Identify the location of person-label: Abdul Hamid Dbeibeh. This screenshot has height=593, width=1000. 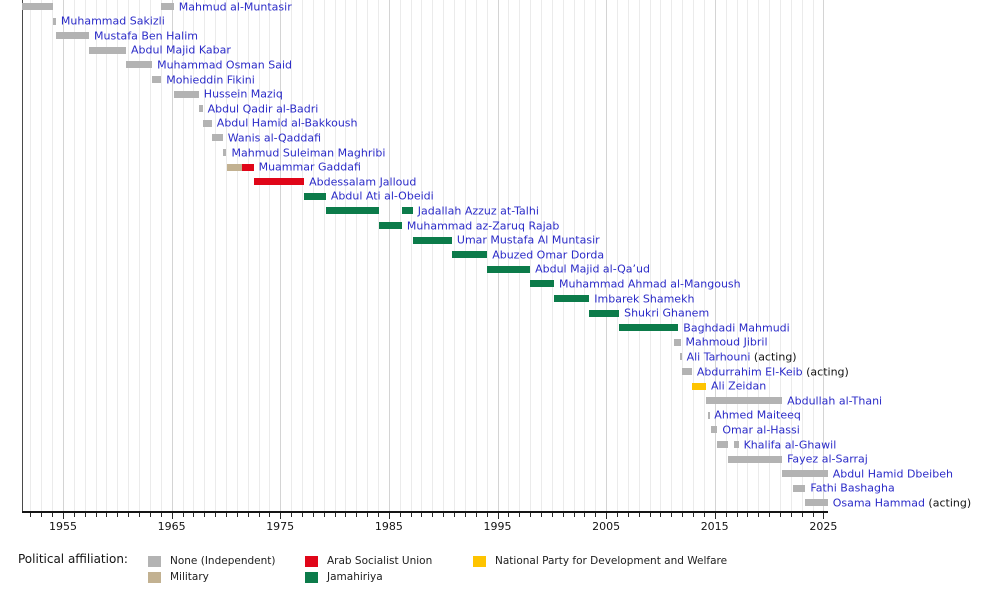
(893, 473).